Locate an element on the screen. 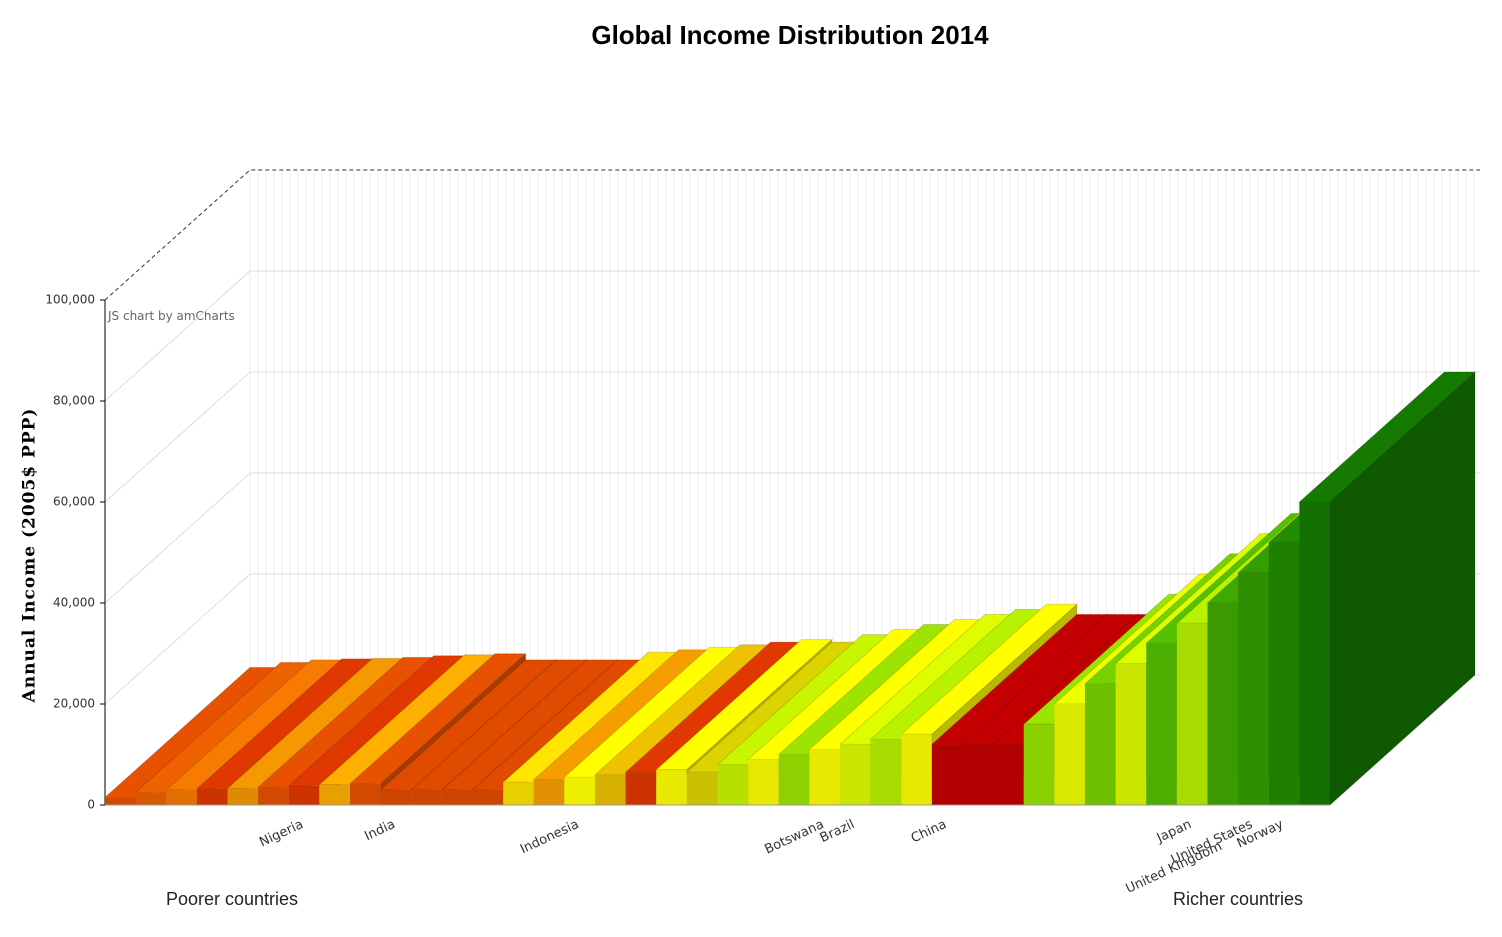 This screenshot has height=937, width=1502. left-note: Poorer countries is located at coordinates (232, 899).